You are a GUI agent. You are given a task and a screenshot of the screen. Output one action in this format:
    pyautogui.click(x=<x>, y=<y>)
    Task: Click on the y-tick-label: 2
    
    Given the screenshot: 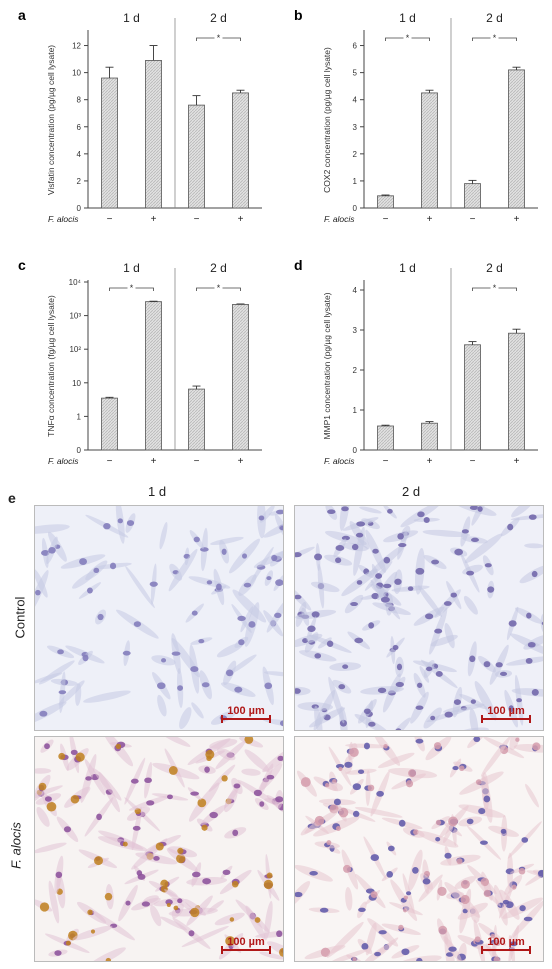 What is the action you would take?
    pyautogui.click(x=79, y=181)
    